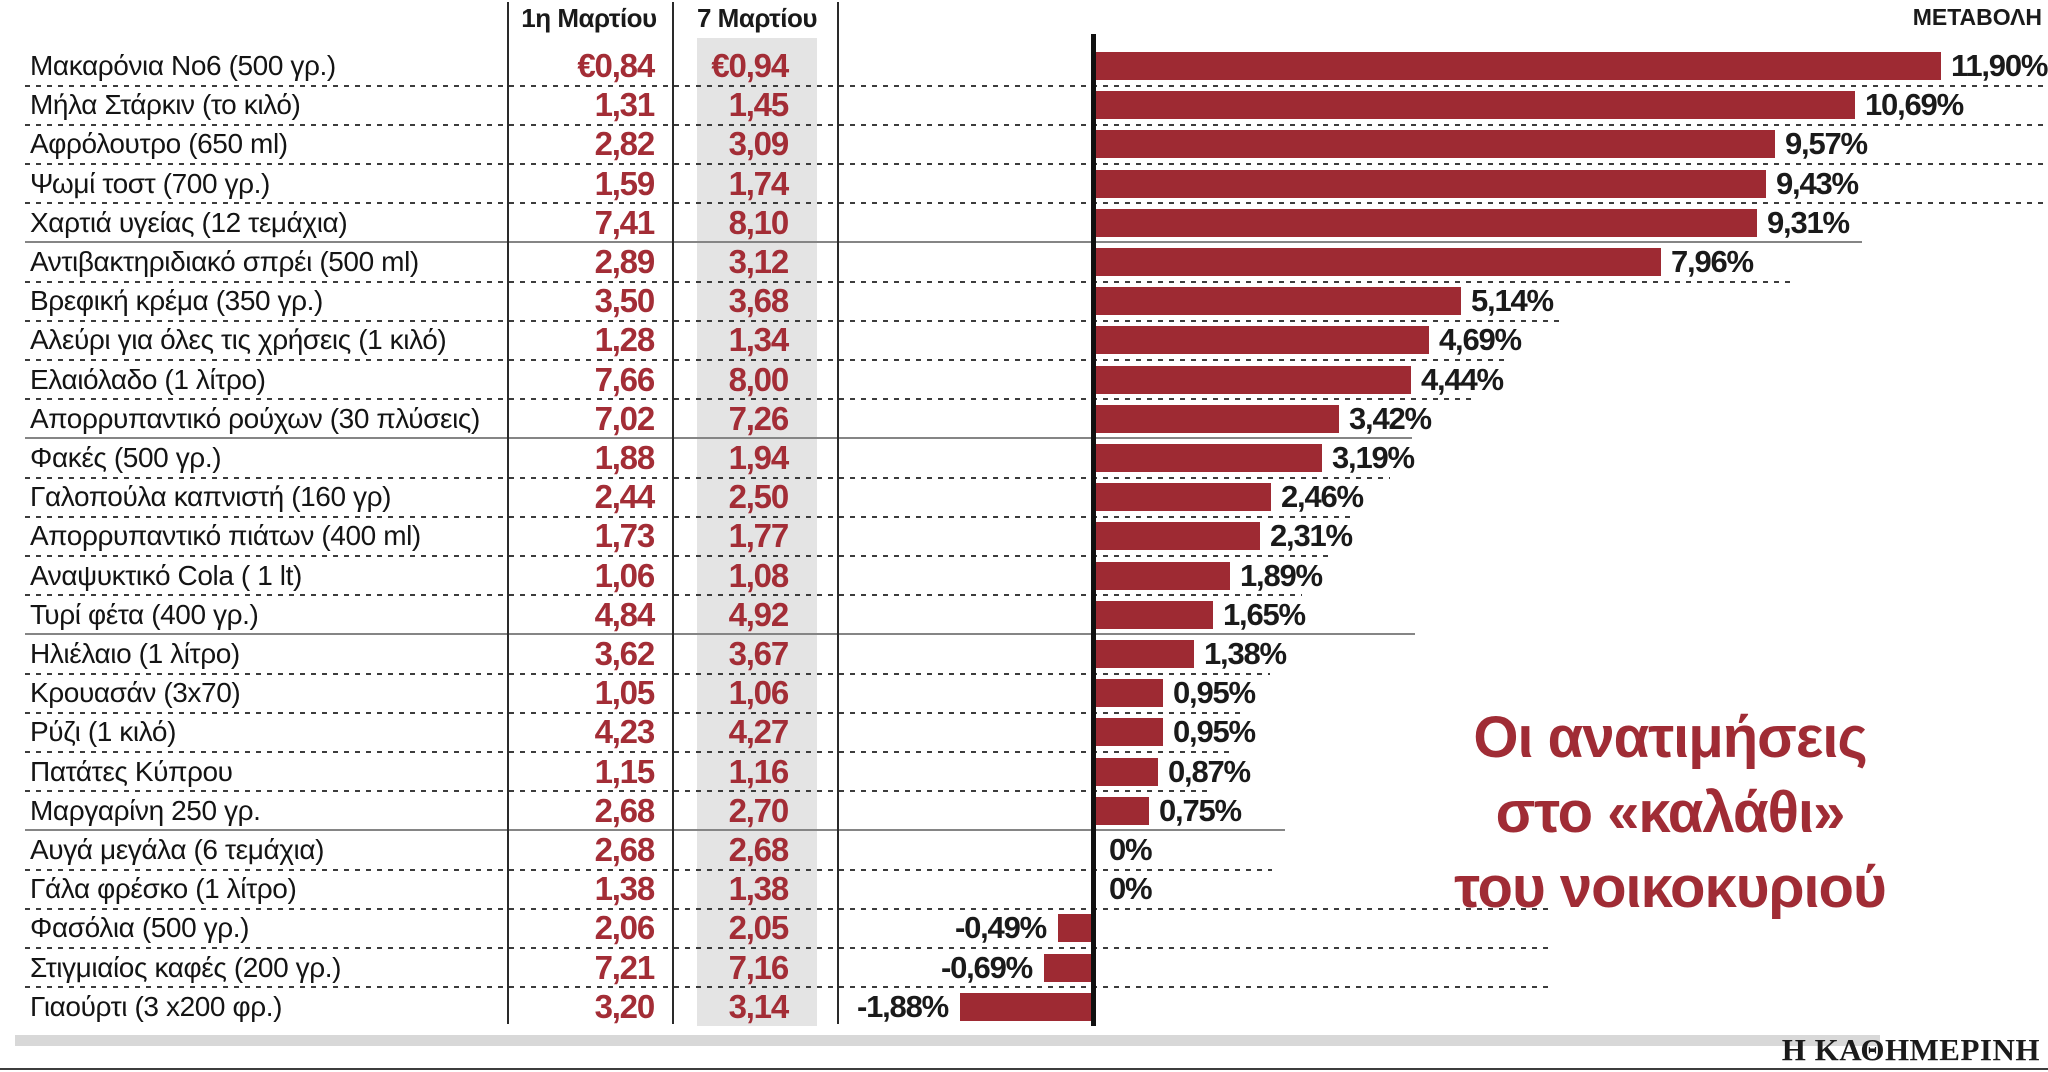 Image resolution: width=2048 pixels, height=1072 pixels. I want to click on price-march-7: 3,14, so click(759, 1006).